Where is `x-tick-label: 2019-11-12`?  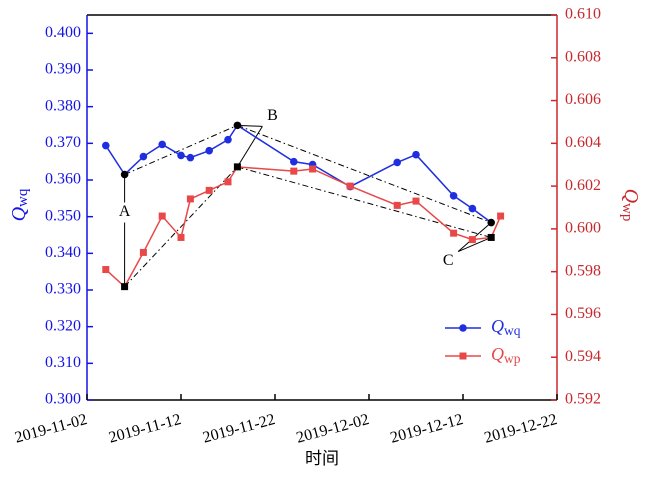 x-tick-label: 2019-11-12 is located at coordinates (145, 429).